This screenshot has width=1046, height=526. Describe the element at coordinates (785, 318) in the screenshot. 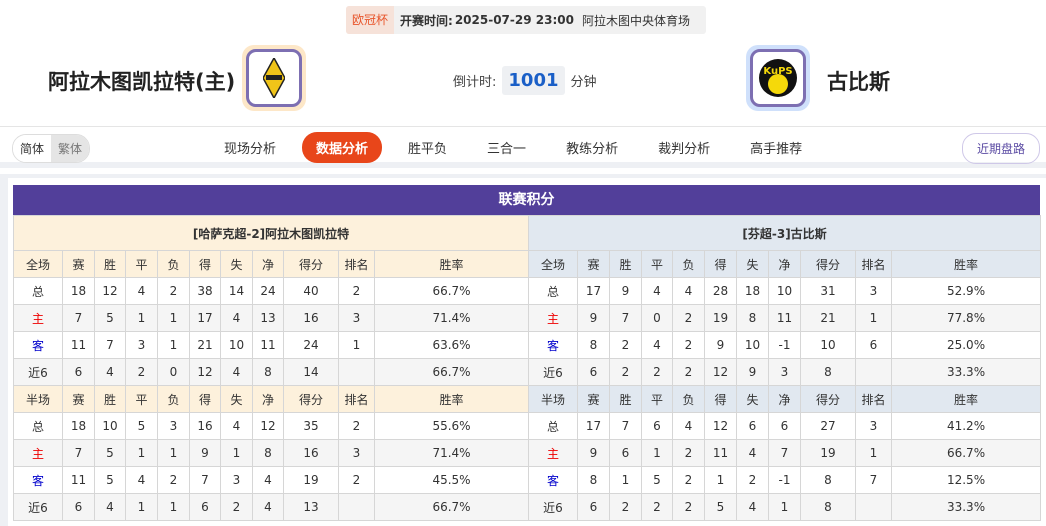

I see `table-row: 主 9 7 0 2 19 8 11 21 1 77.8%` at that location.